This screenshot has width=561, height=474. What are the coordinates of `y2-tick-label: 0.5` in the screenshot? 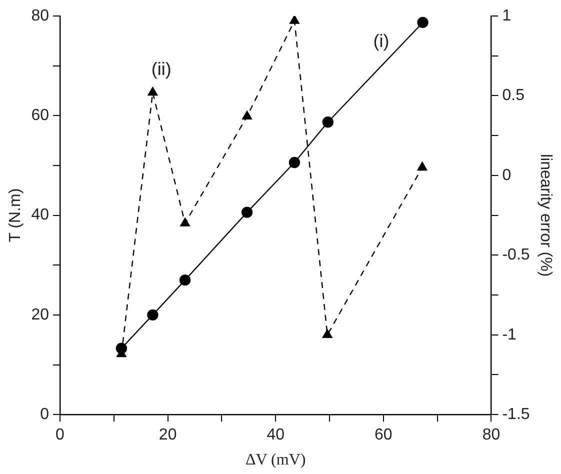 It's located at (513, 95).